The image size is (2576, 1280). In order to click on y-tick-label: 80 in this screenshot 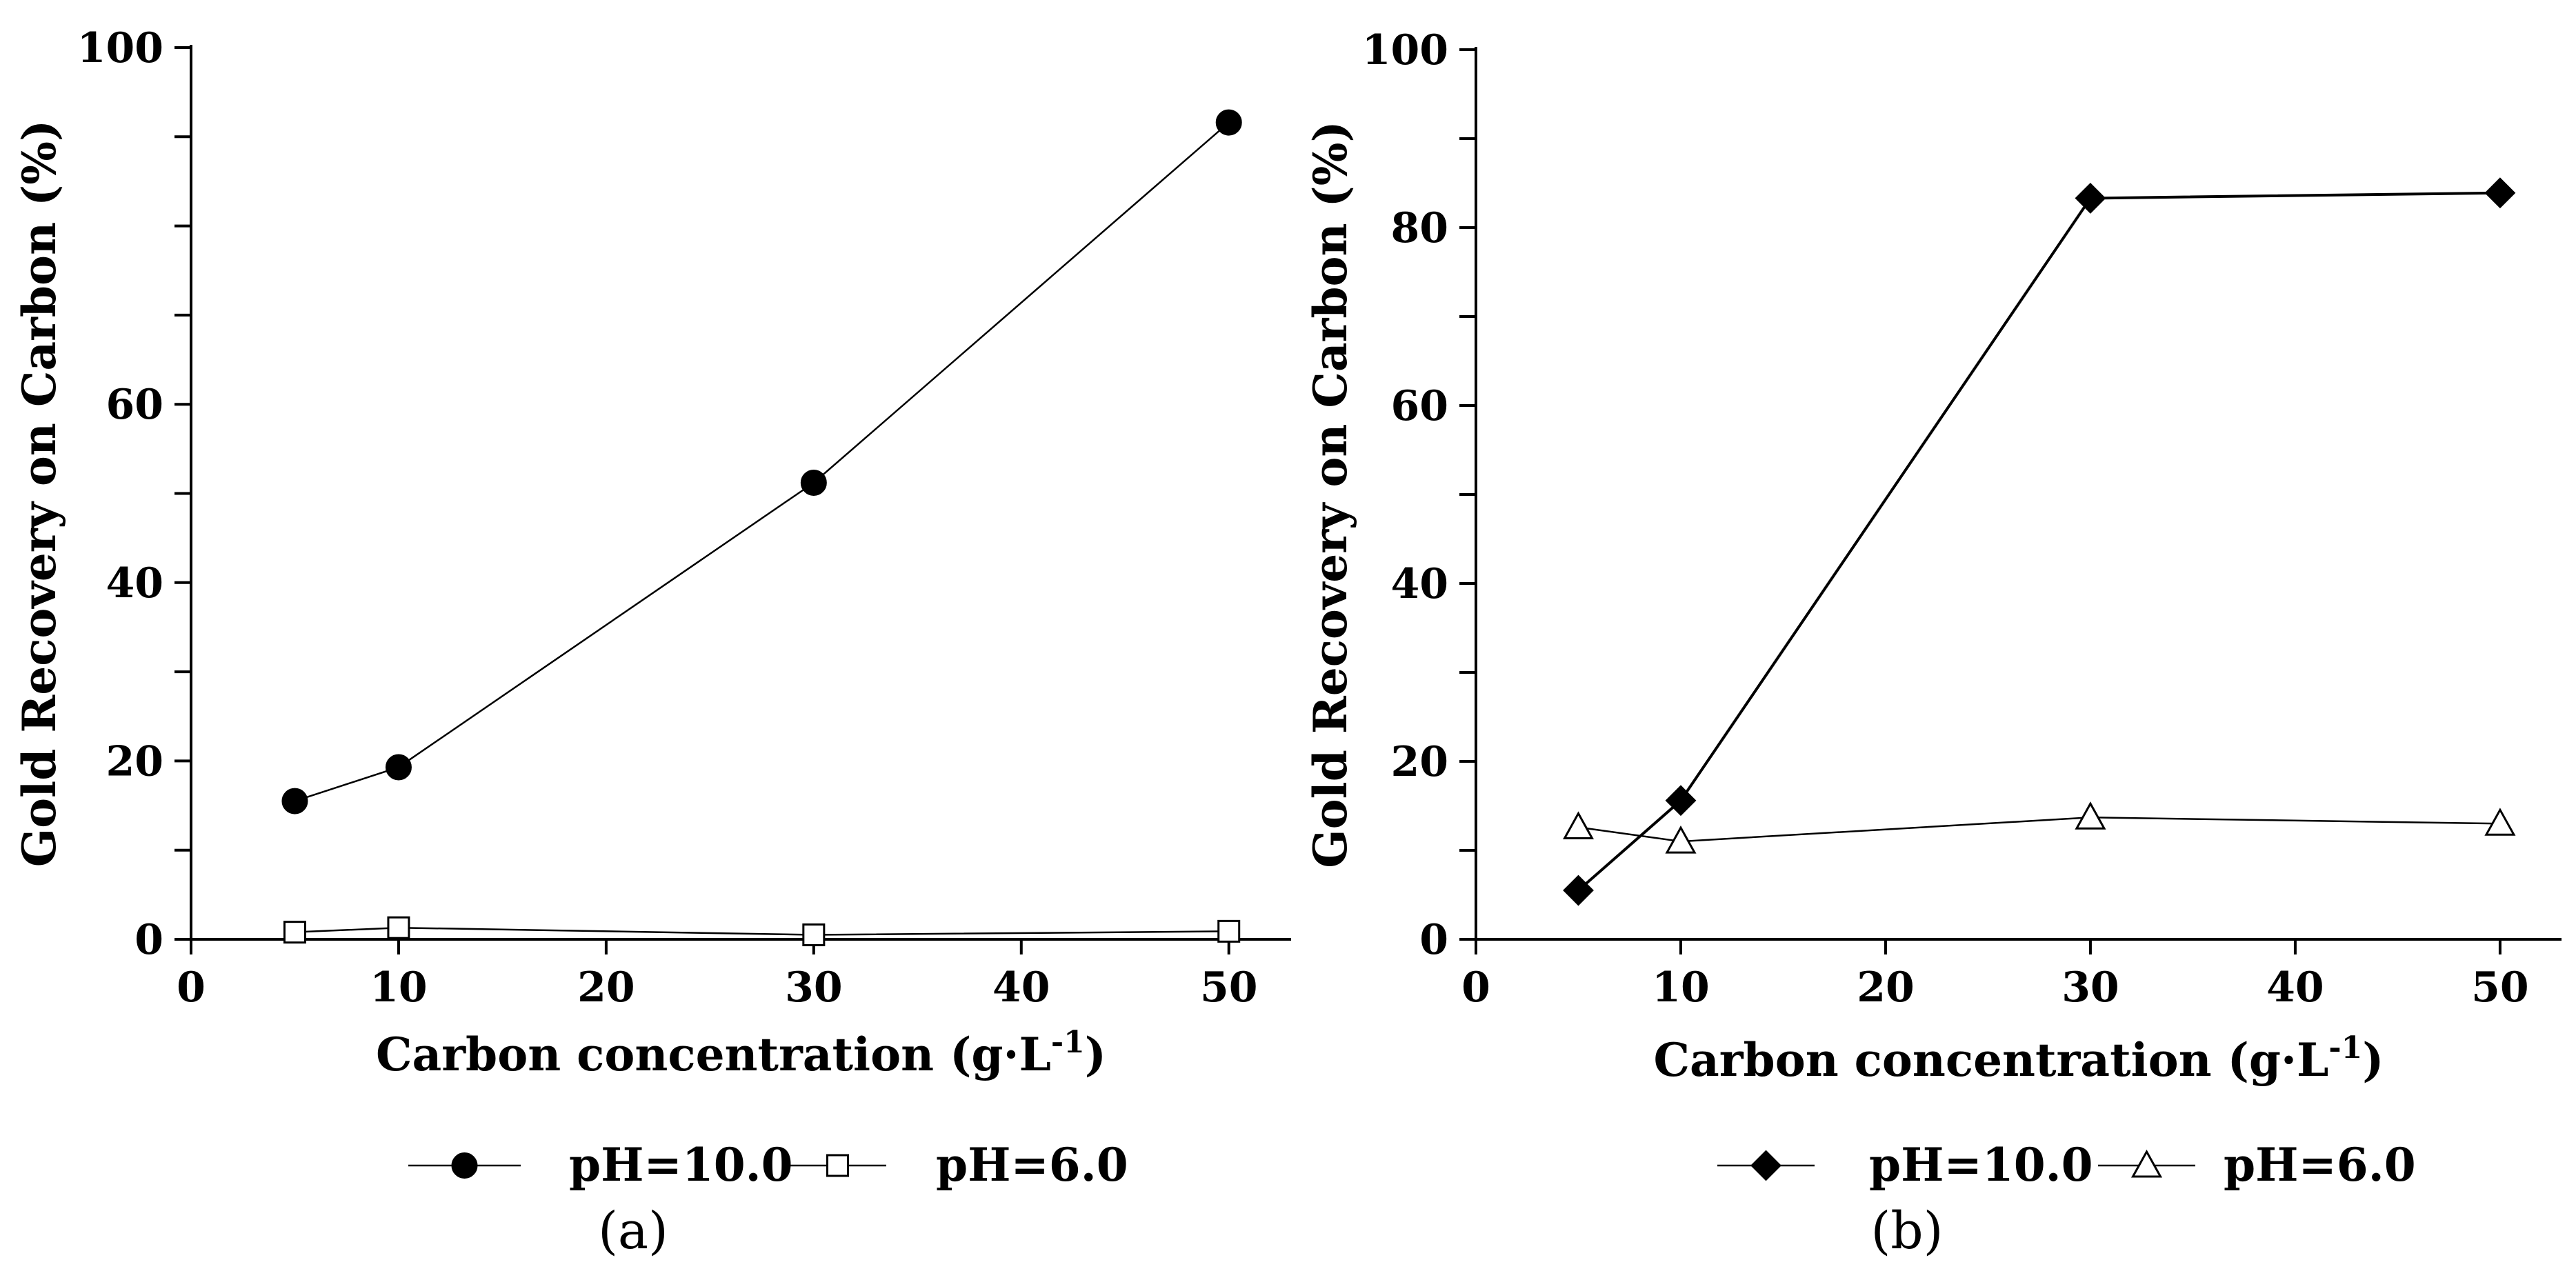, I will do `click(1420, 228)`.